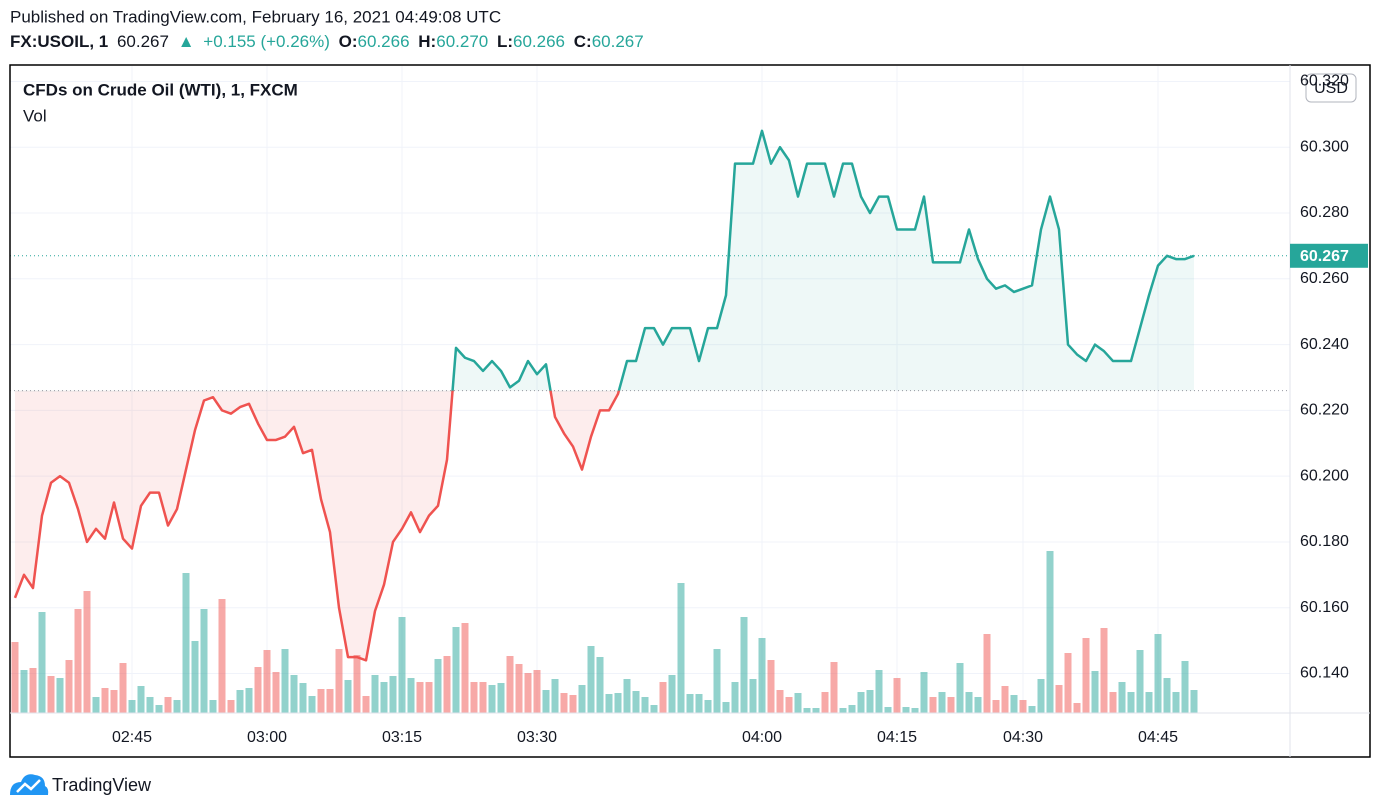 Image resolution: width=1381 pixels, height=812 pixels. I want to click on y-tick-label: 60.300, so click(1324, 146).